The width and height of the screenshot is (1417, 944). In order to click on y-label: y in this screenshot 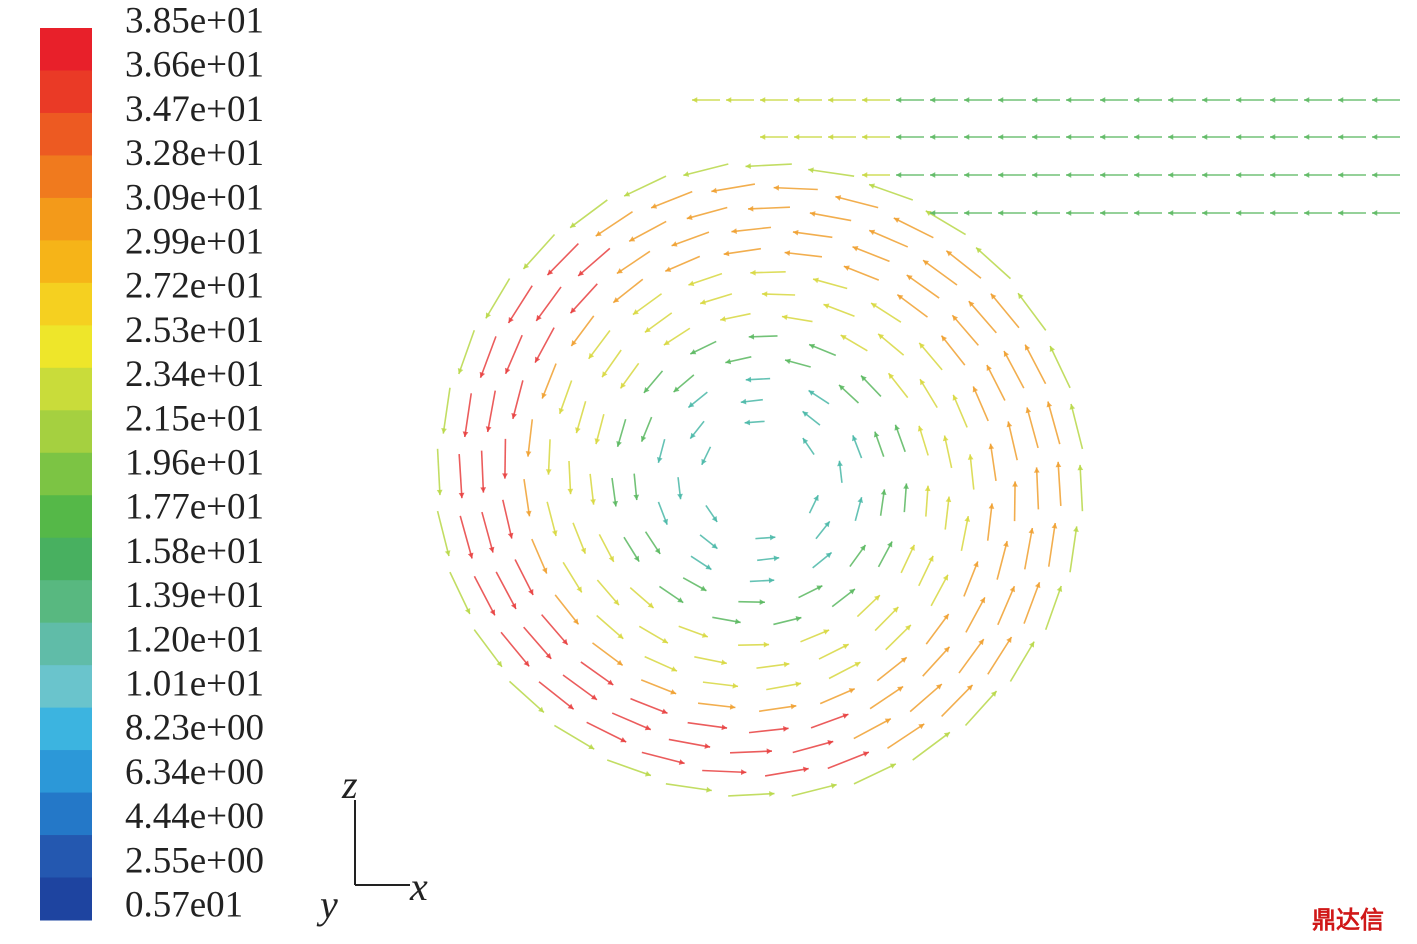, I will do `click(327, 904)`.